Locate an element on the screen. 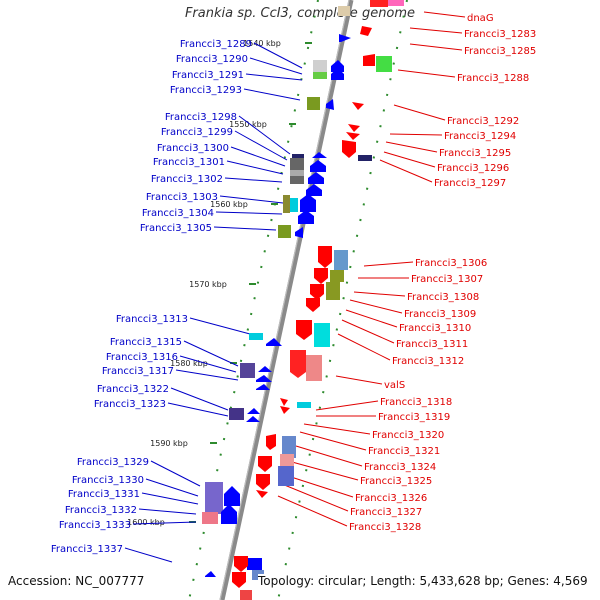 This screenshot has width=600, height=600. gene-label-forward: Francci3_1302 is located at coordinates (187, 179).